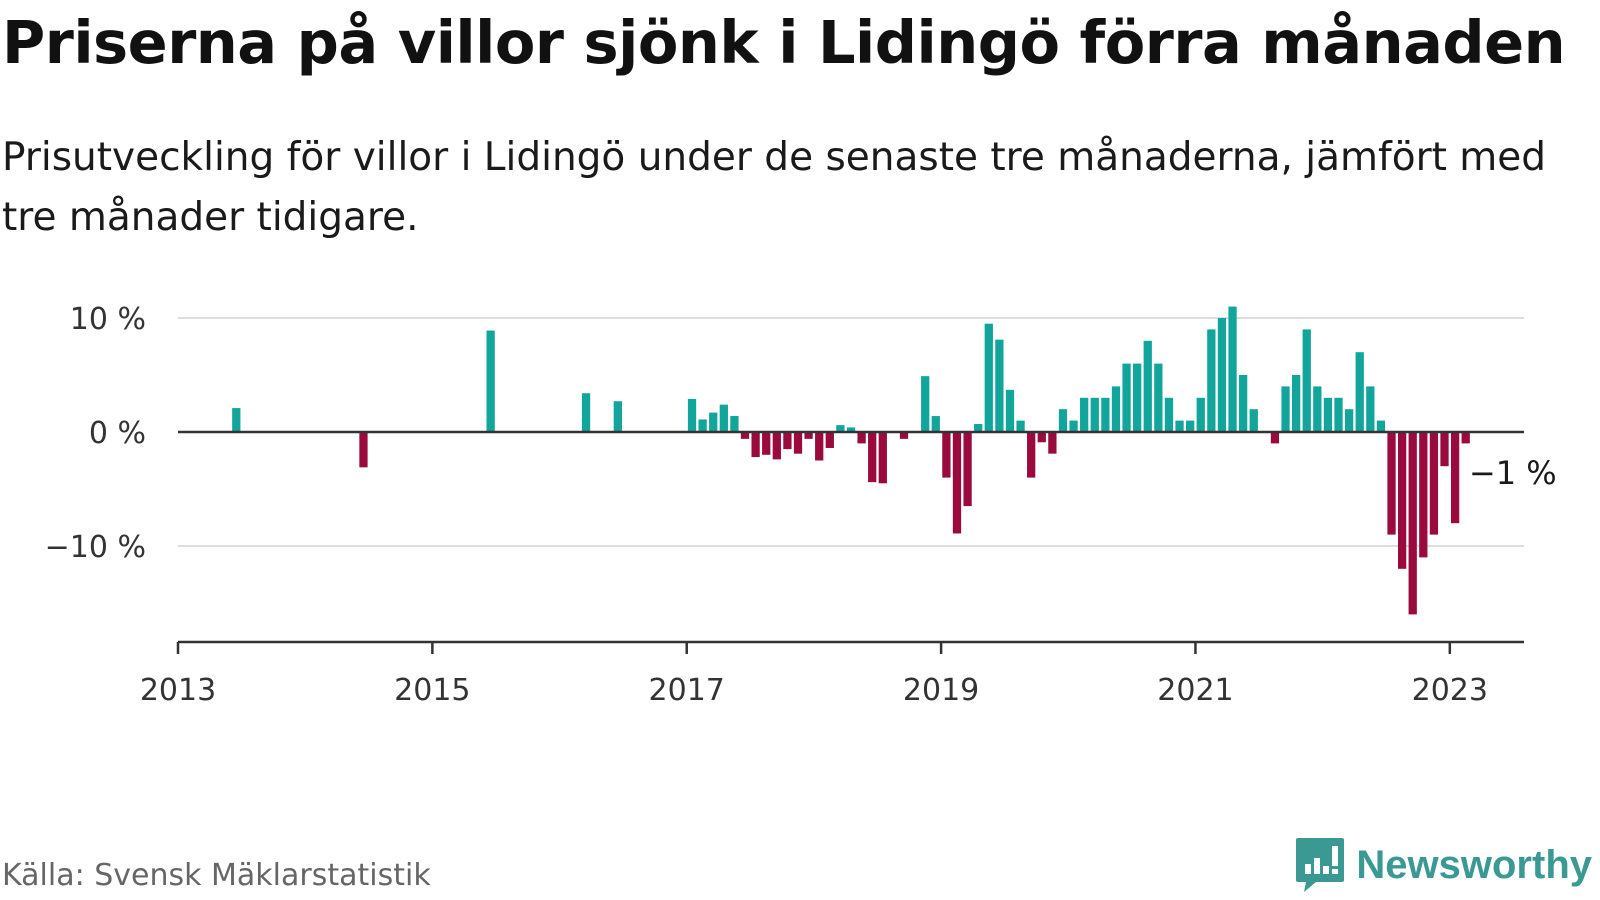 The height and width of the screenshot is (900, 1600). I want to click on newsworthy-logo-icon, so click(1320, 865).